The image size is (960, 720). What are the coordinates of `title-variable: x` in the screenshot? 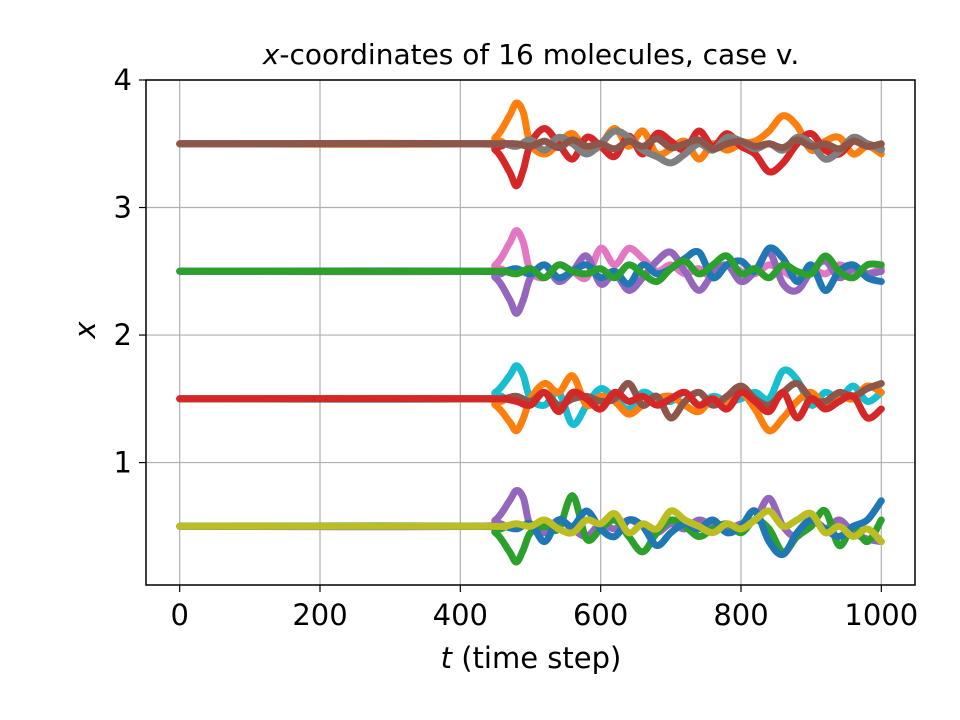 It's located at (271, 54).